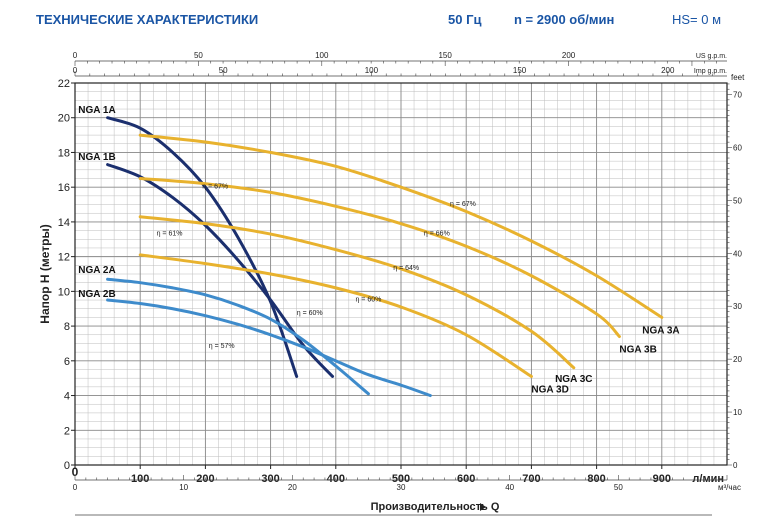 The width and height of the screenshot is (769, 518). What do you see at coordinates (737, 359) in the screenshot?
I see `feet-tick-label: 20` at bounding box center [737, 359].